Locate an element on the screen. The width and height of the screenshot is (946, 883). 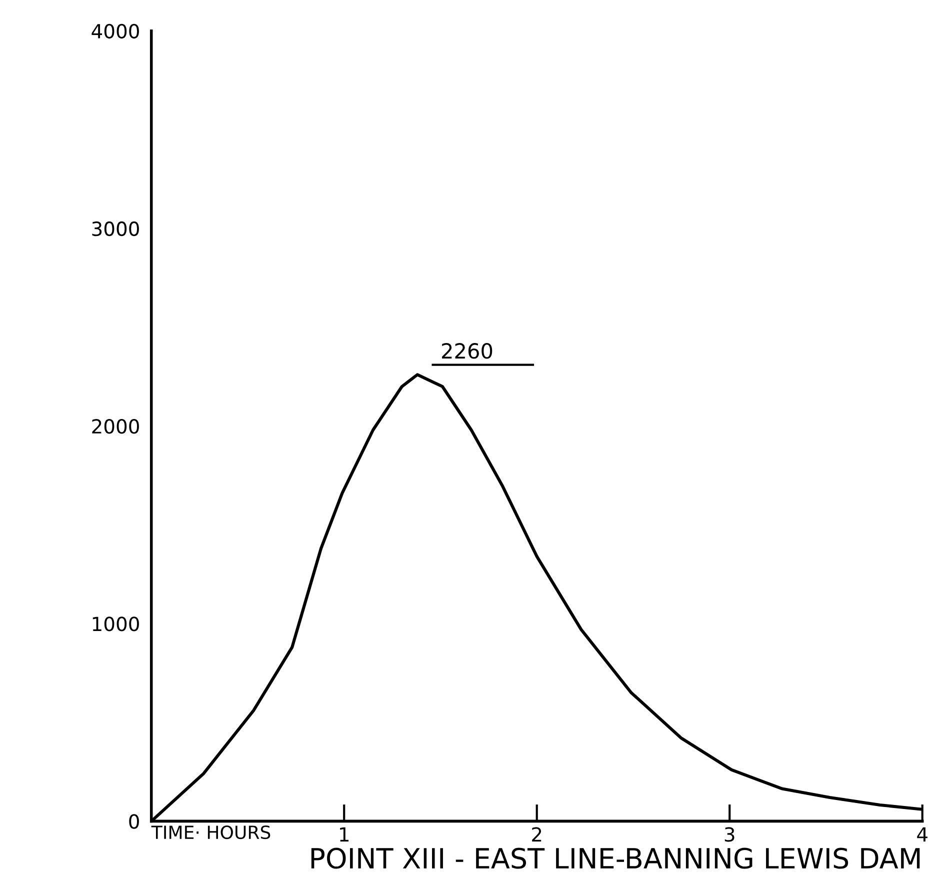
y-tick-label: 2000 is located at coordinates (115, 426).